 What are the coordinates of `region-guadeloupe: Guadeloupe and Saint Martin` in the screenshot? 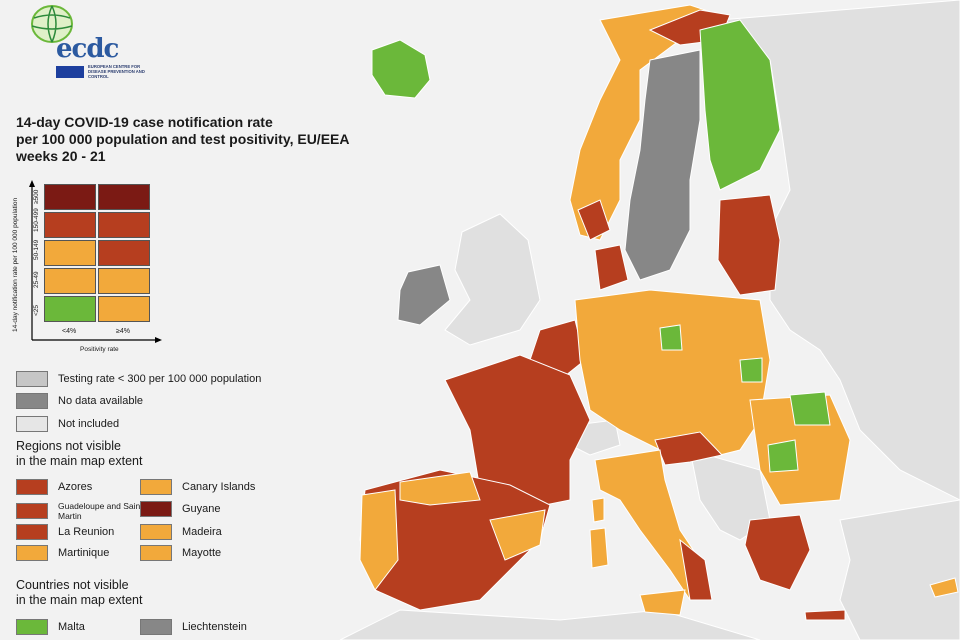 It's located at (92, 511).